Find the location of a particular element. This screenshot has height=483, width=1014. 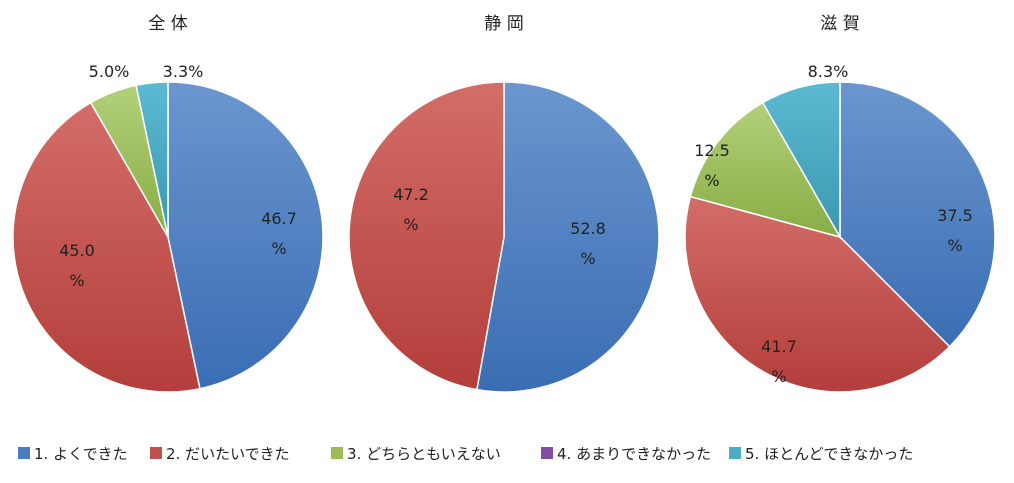

legend-item: 4. あまりできなかった is located at coordinates (626, 454).